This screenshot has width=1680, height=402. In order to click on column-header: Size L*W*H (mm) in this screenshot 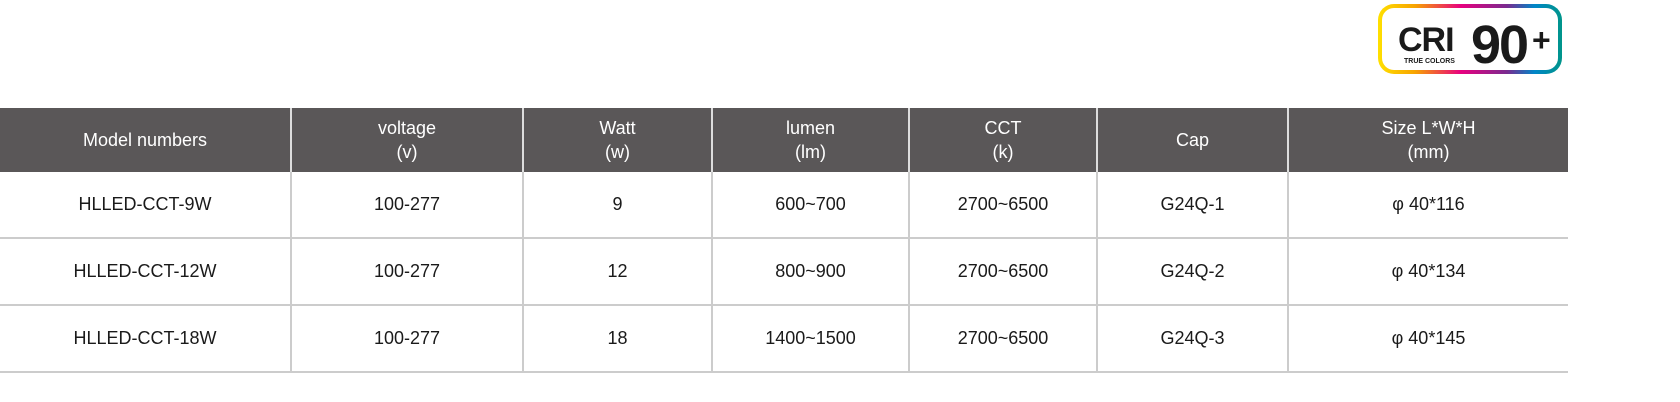, I will do `click(1428, 140)`.